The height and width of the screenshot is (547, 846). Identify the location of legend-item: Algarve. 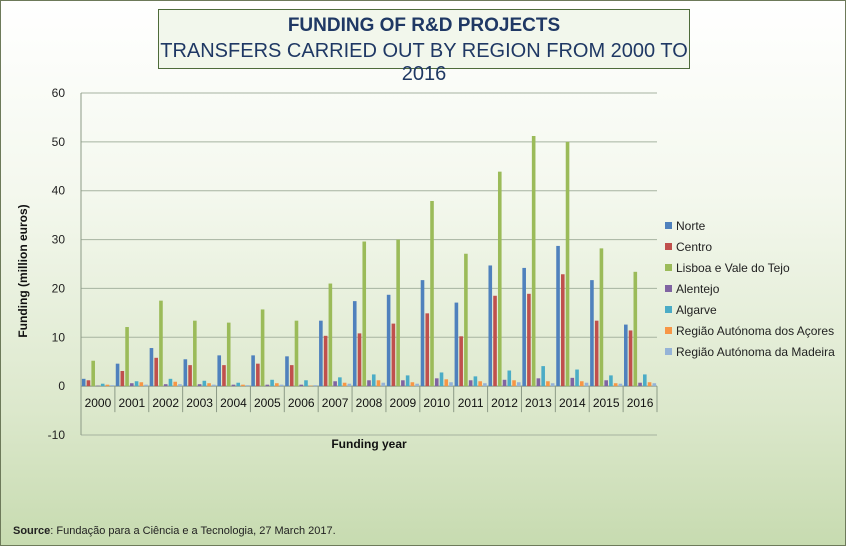
(750, 309).